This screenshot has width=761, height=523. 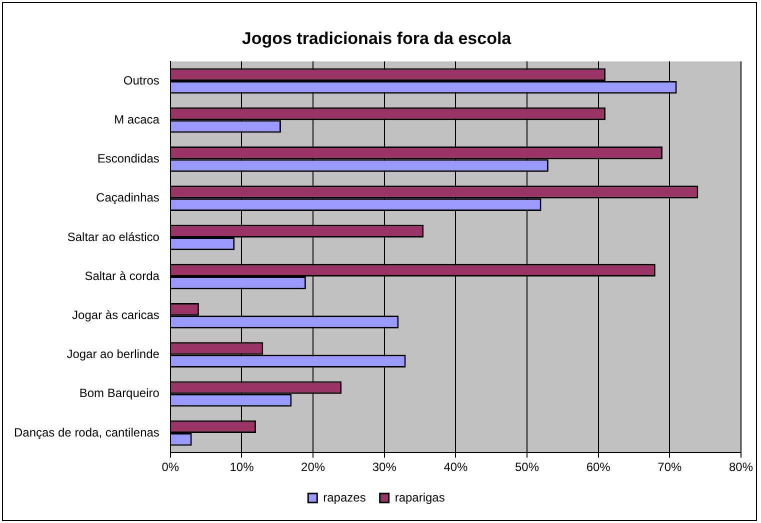 I want to click on y-tick-label: M acaca, so click(x=137, y=119).